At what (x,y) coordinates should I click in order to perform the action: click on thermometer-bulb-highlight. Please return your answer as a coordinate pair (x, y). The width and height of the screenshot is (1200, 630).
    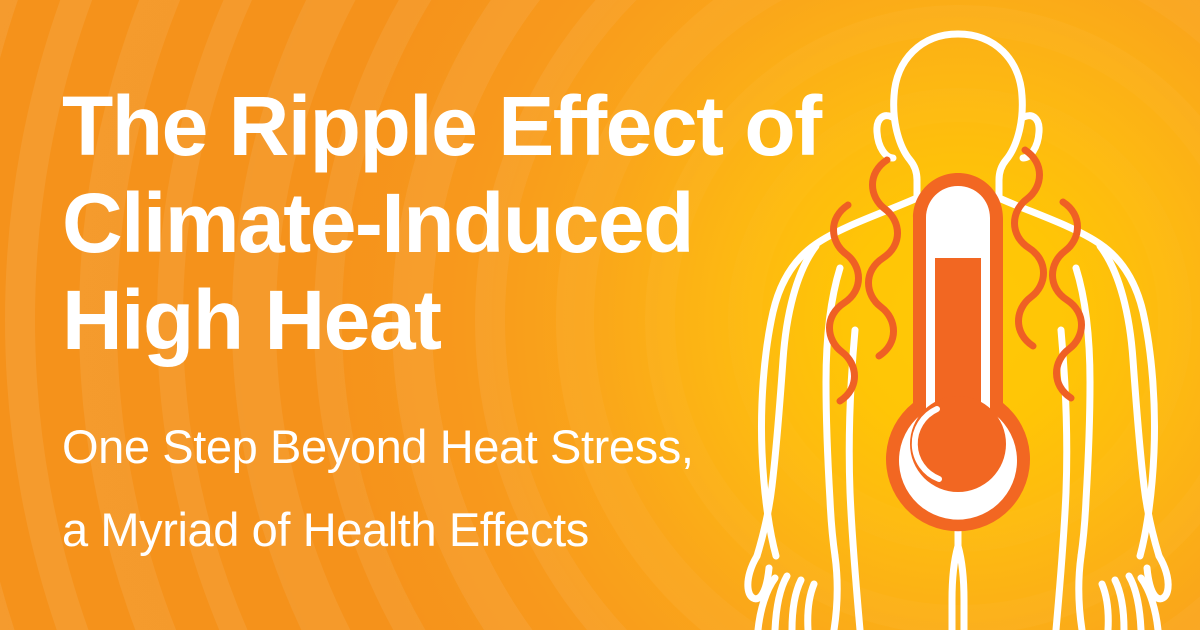
    Looking at the image, I should click on (926, 444).